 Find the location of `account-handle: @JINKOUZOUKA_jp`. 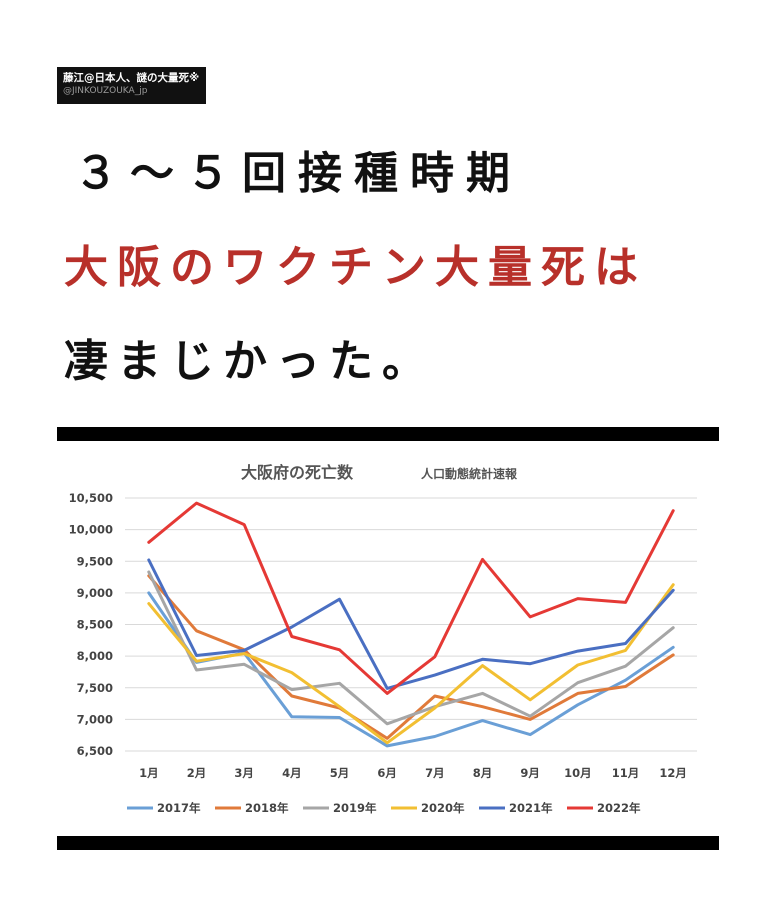

account-handle: @JINKOUZOUKA_jp is located at coordinates (105, 91).